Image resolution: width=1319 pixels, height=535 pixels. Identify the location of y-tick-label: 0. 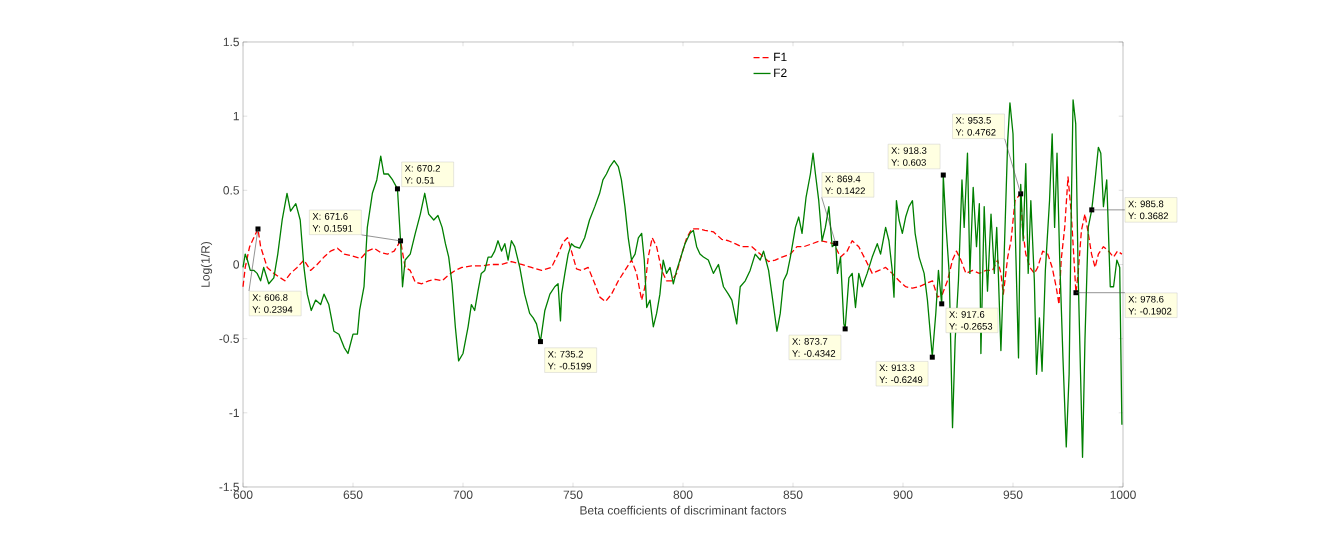
(236, 264).